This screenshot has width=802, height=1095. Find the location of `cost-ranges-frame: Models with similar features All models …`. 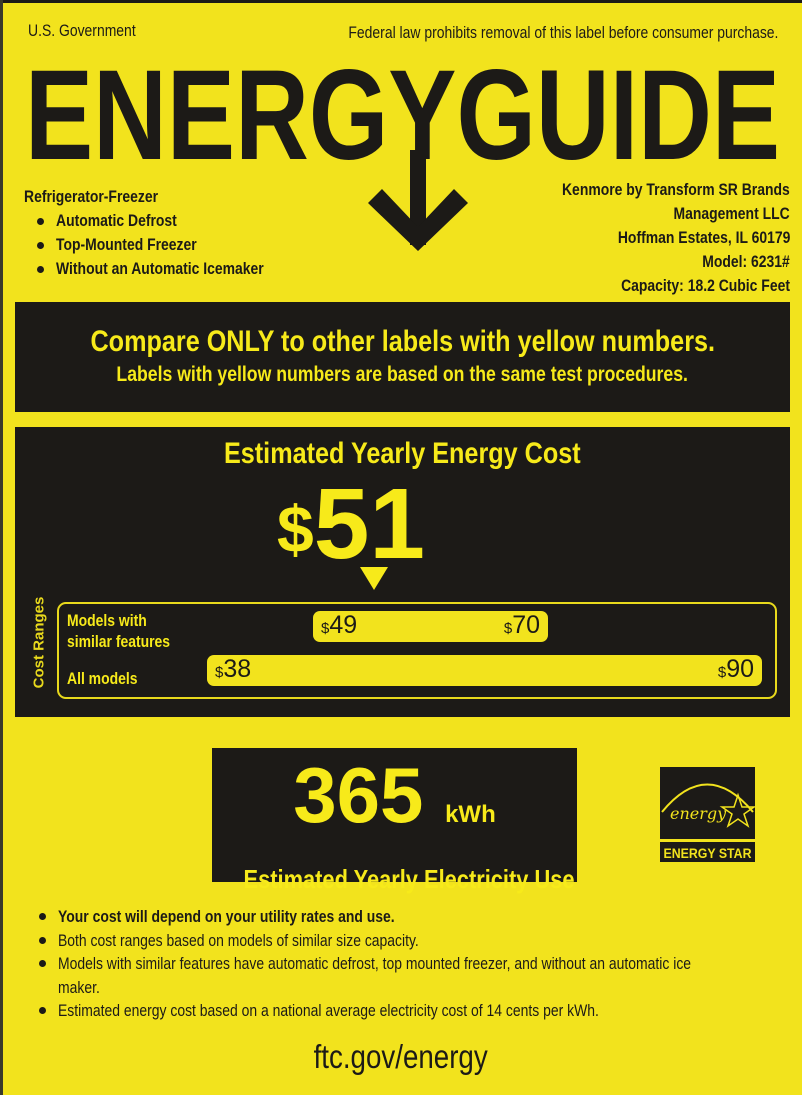

cost-ranges-frame: Models with similar features All models … is located at coordinates (417, 650).